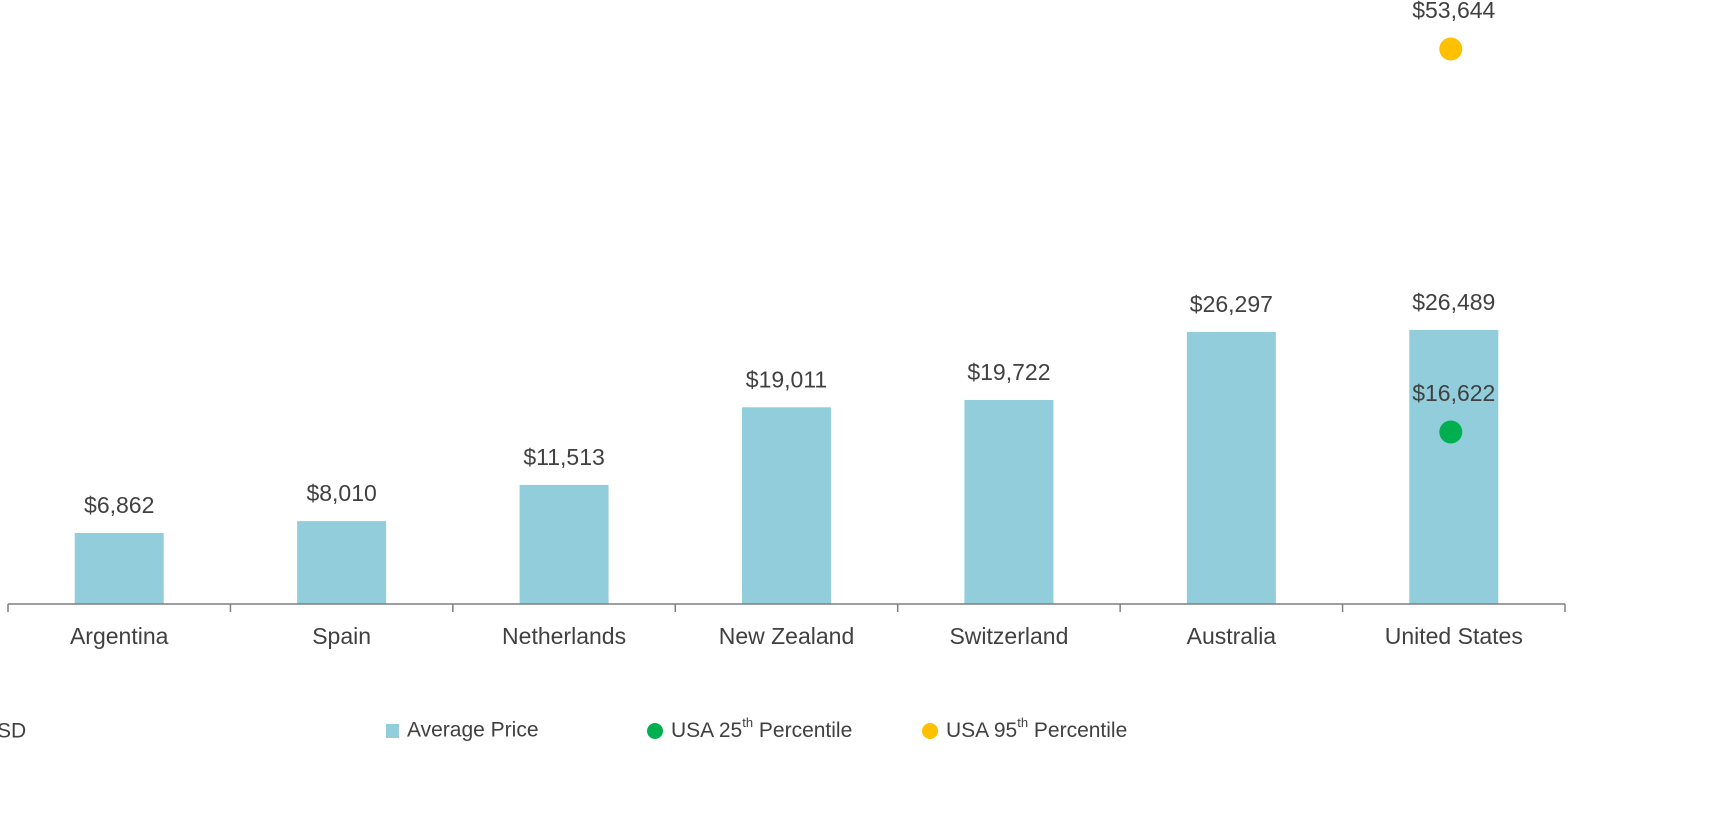 The width and height of the screenshot is (1725, 822). I want to click on x-tick-label: Australia, so click(1232, 636).